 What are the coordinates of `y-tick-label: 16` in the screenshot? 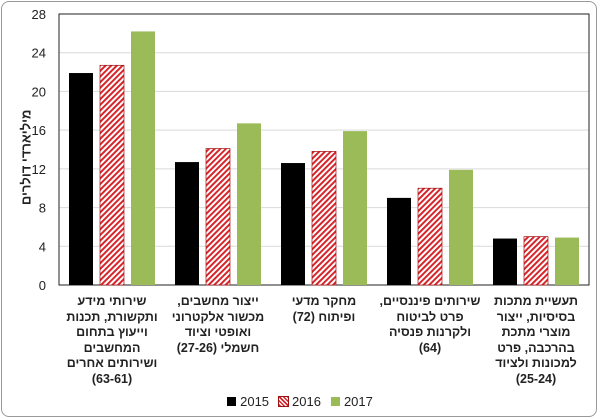 It's located at (39, 130).